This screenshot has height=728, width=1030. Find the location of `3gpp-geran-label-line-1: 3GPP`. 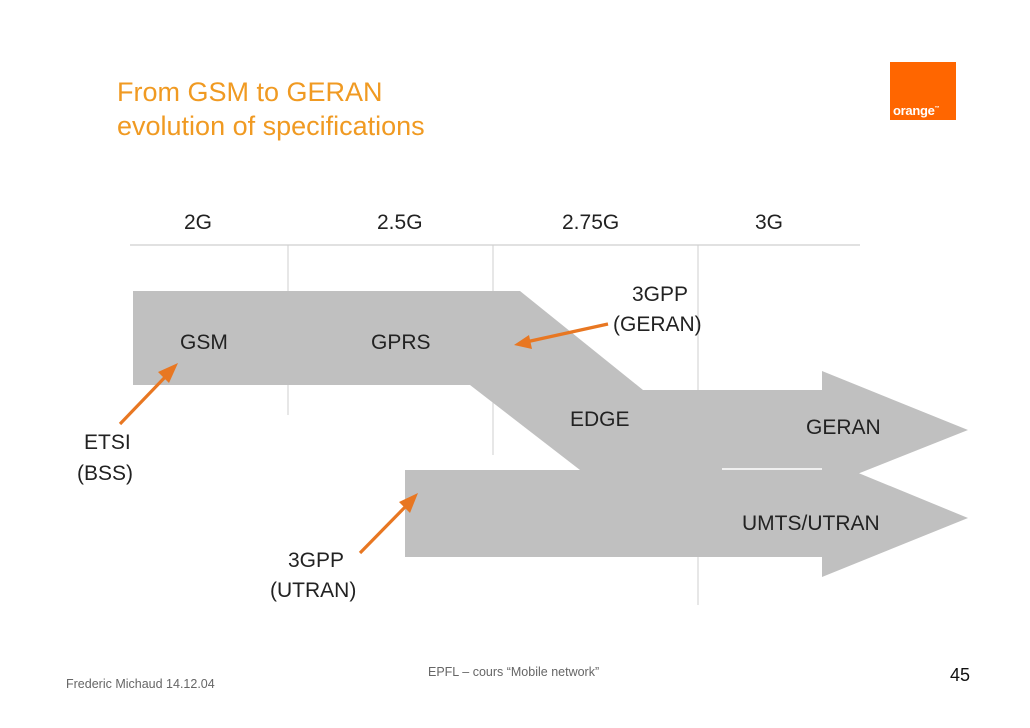

3gpp-geran-label-line-1: 3GPP is located at coordinates (660, 294).